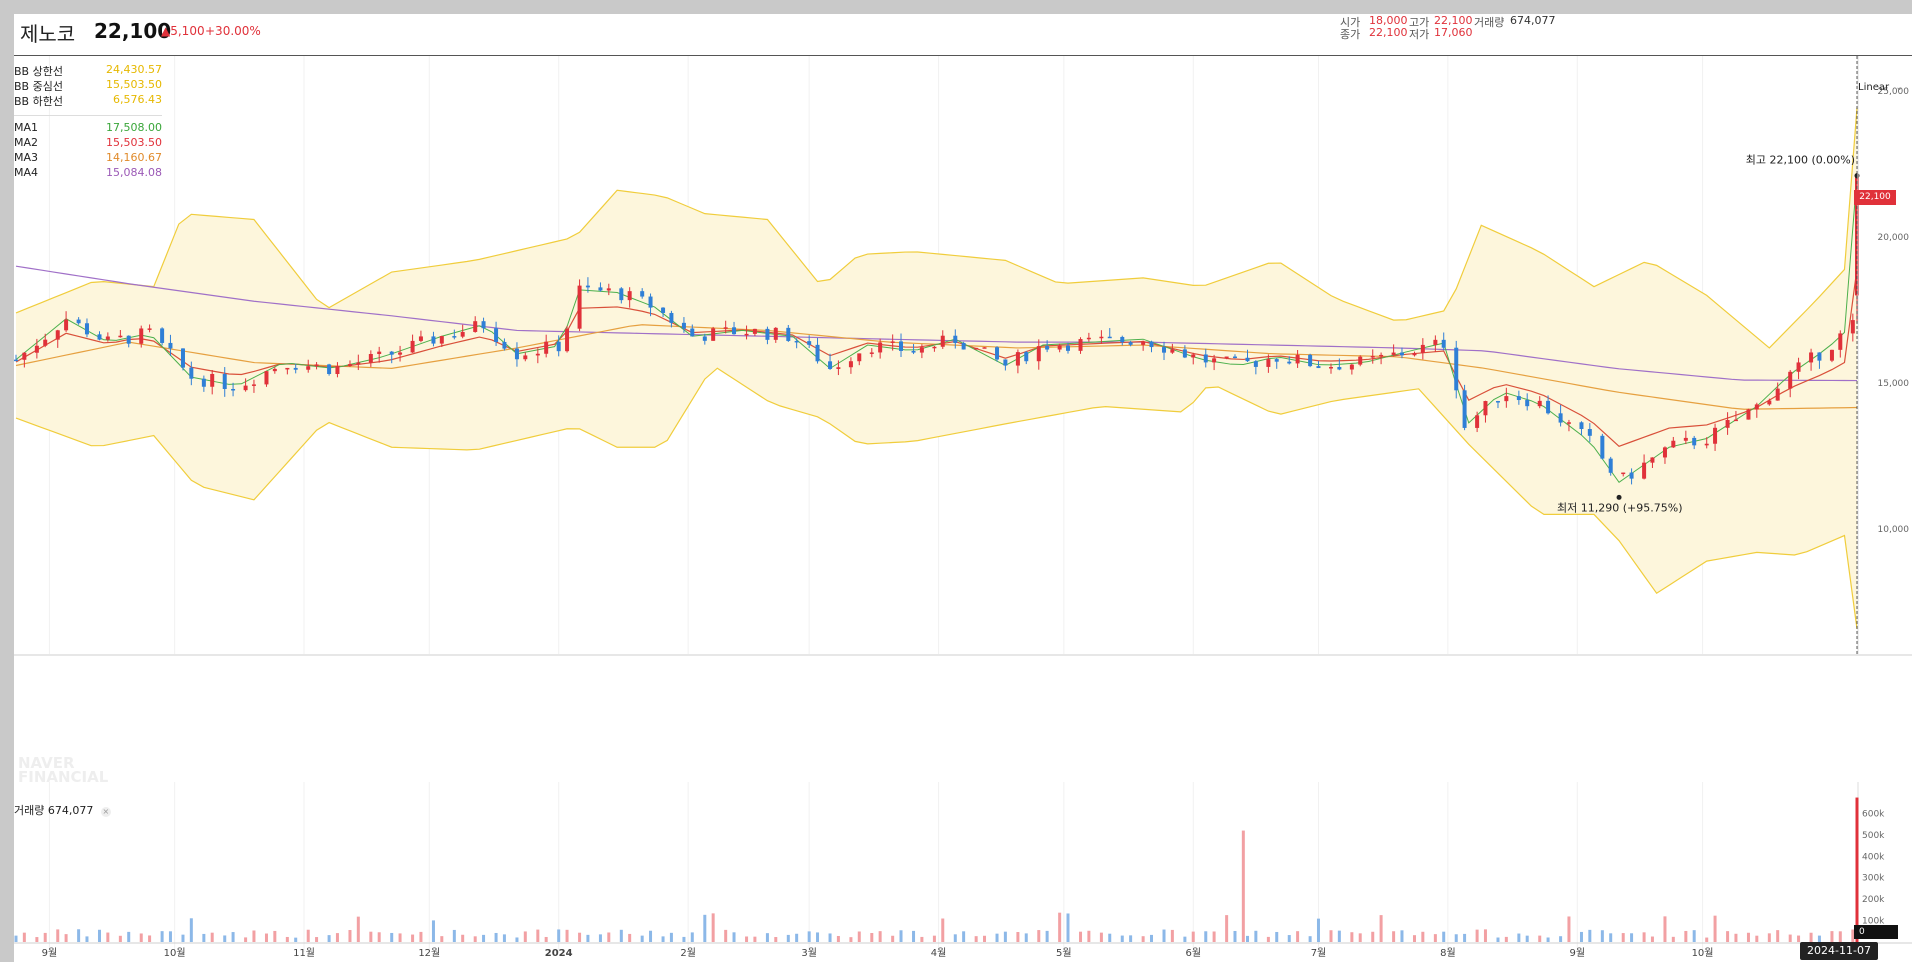  What do you see at coordinates (105, 812) in the screenshot?
I see `close-icon: ×` at bounding box center [105, 812].